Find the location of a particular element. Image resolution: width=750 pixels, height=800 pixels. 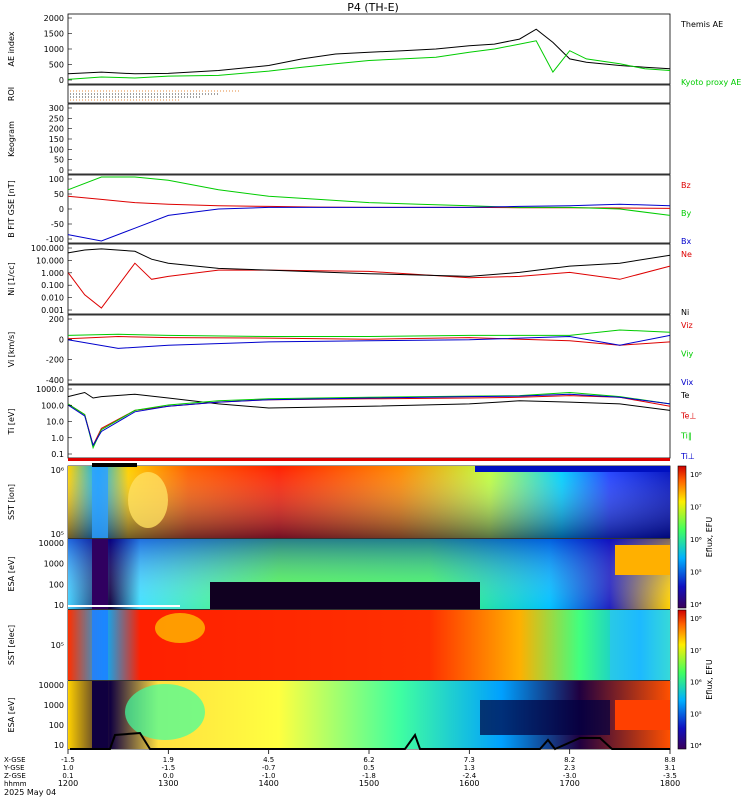

y-tick-label: 1500 is located at coordinates (54, 34).